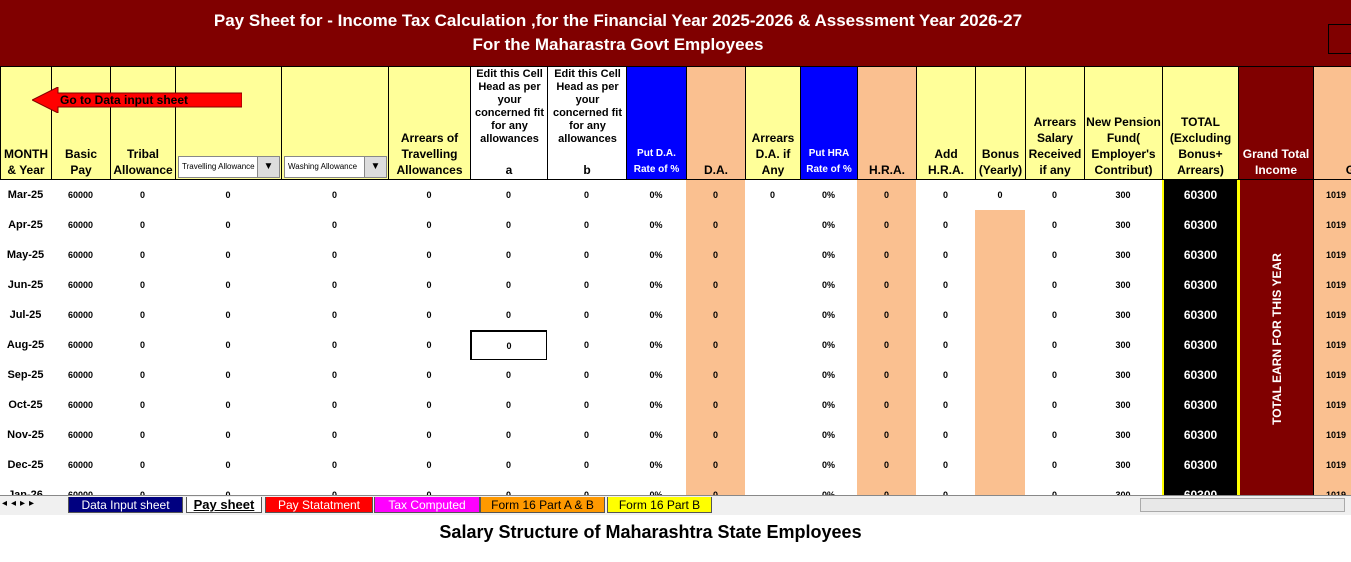 The image size is (1351, 562). What do you see at coordinates (1242, 505) in the screenshot?
I see `scrollbar` at bounding box center [1242, 505].